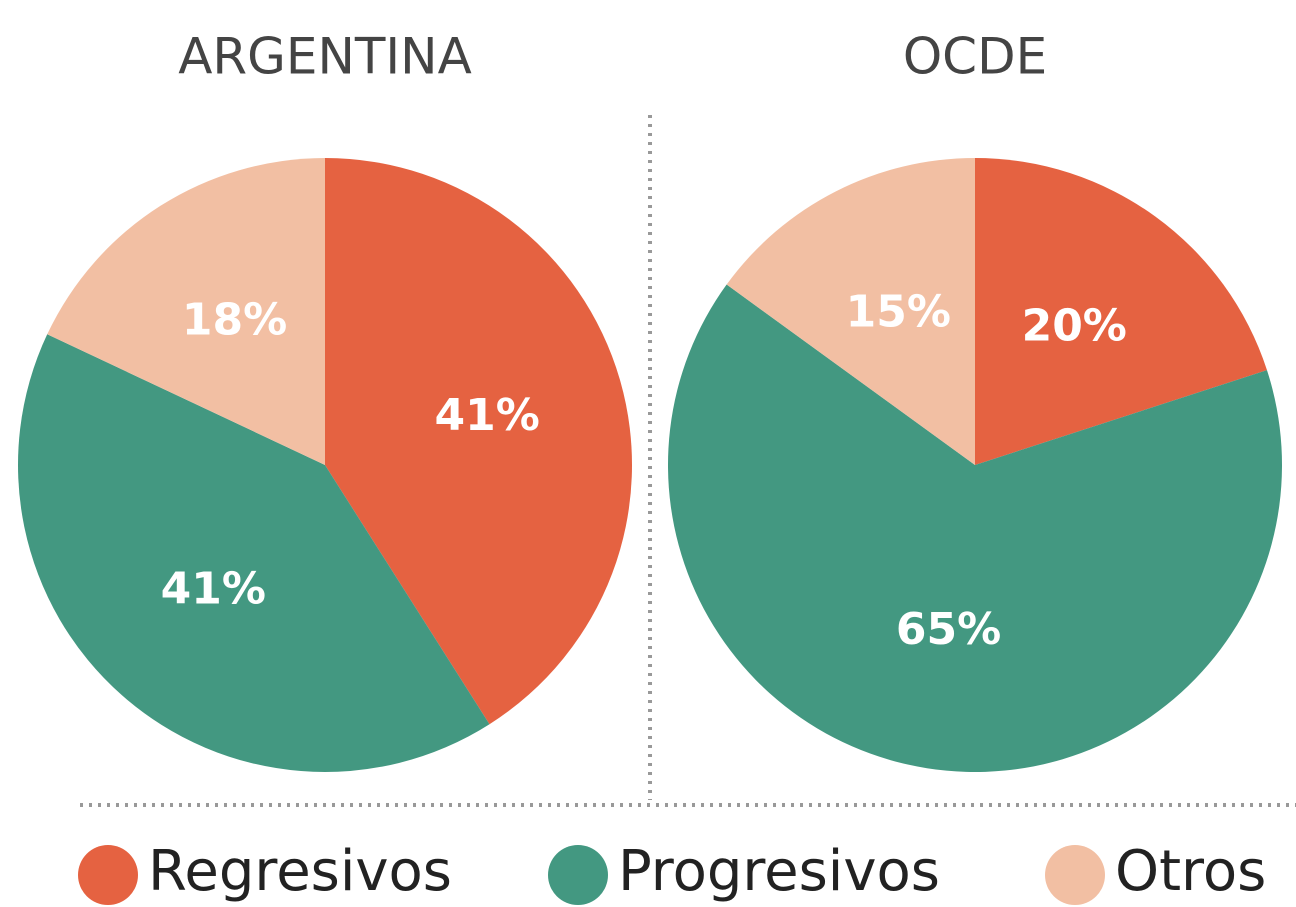  What do you see at coordinates (779, 871) in the screenshot?
I see `legend-label: Progresivos` at bounding box center [779, 871].